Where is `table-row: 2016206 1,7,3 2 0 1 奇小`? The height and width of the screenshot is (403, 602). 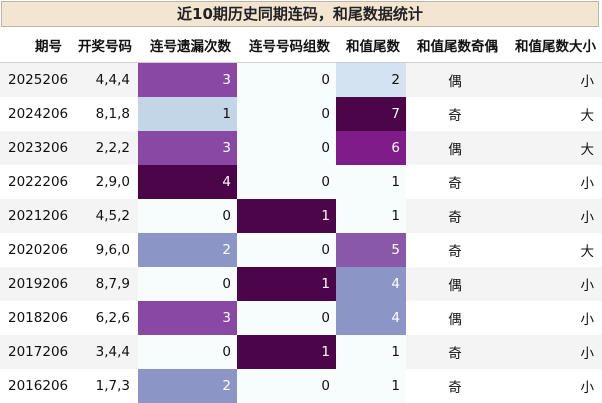 table-row: 2016206 1,7,3 2 0 1 奇小 is located at coordinates (301, 386).